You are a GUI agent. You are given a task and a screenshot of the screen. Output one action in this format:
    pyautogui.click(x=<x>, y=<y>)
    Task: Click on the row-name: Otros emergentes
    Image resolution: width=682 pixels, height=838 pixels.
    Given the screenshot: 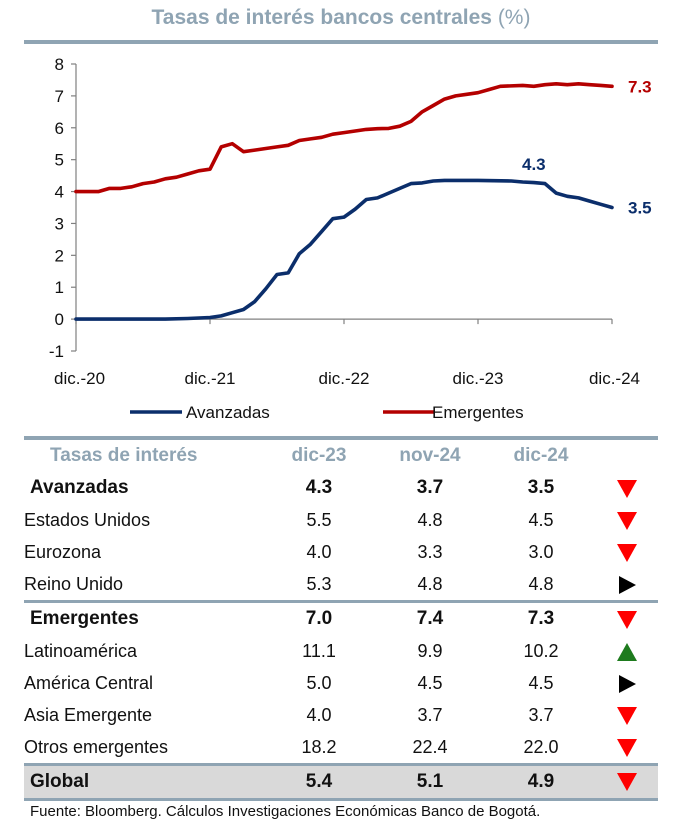 What is the action you would take?
    pyautogui.click(x=96, y=746)
    